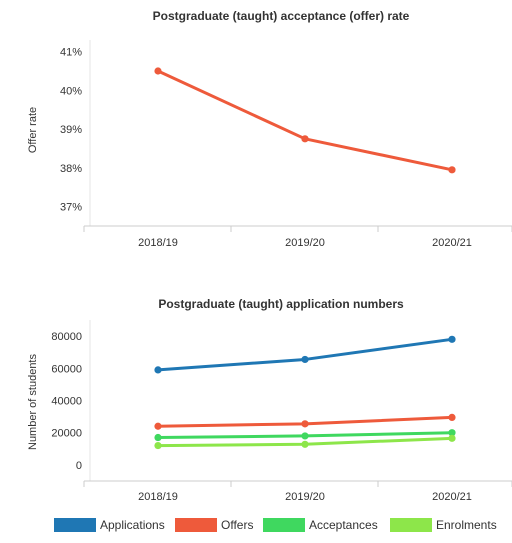 This screenshot has height=543, width=512. Describe the element at coordinates (305, 392) in the screenshot. I see `application-numbers-series` at that location.